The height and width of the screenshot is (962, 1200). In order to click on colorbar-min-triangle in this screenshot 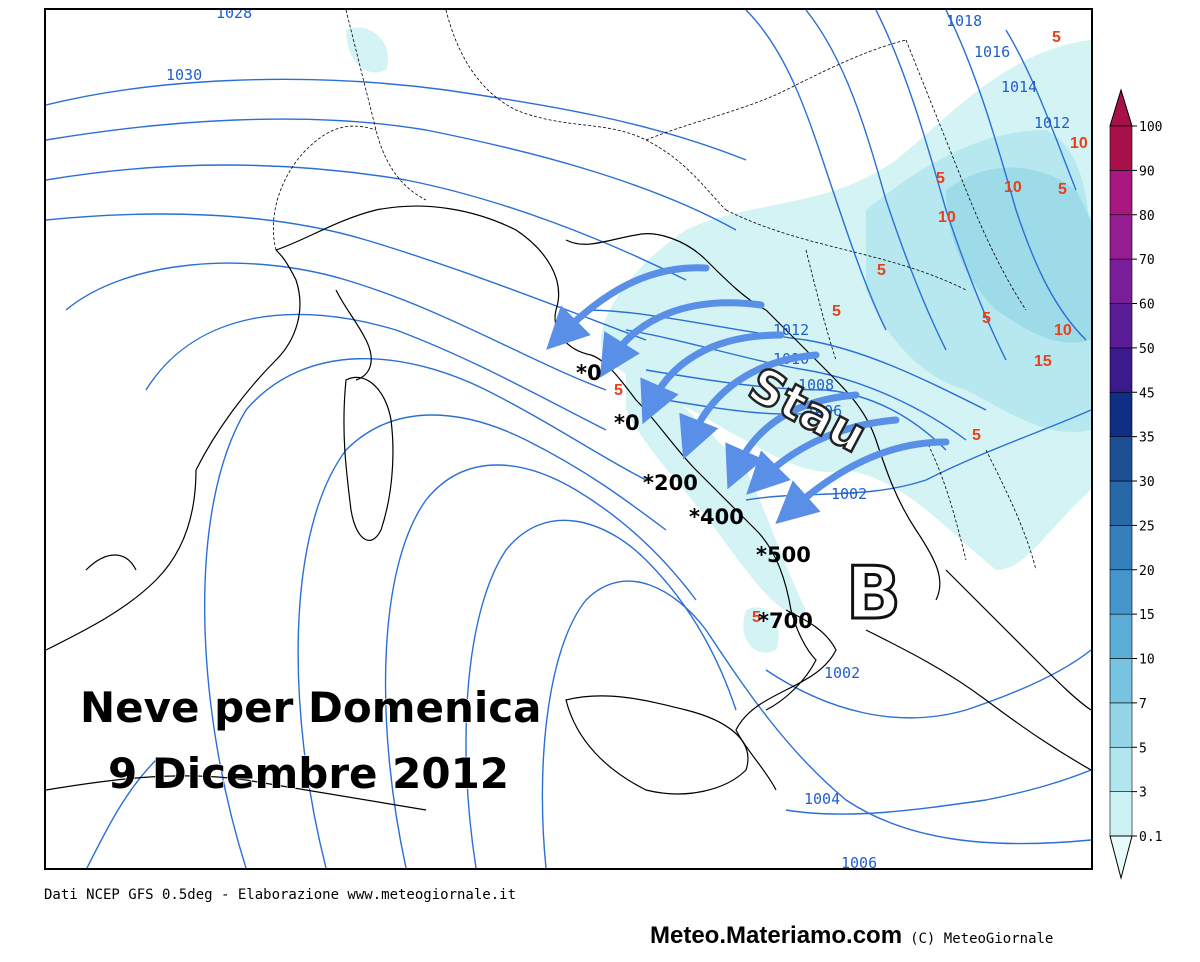, I will do `click(1121, 857)`.